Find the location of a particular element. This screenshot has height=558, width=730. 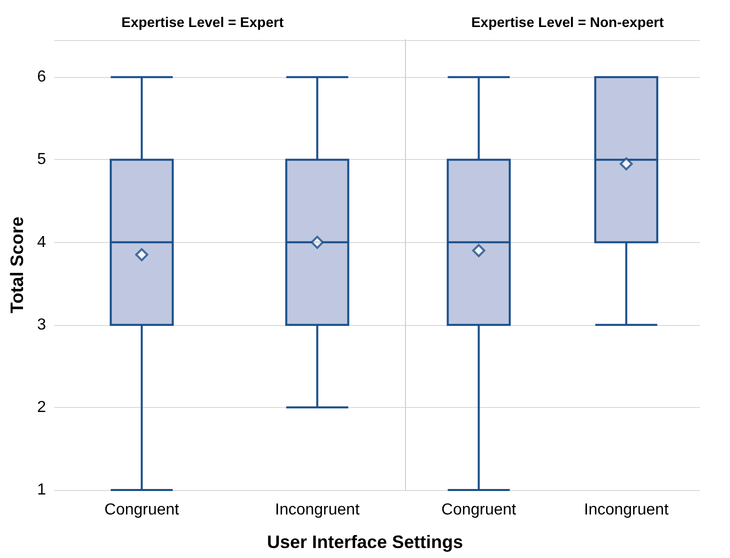

chart-title: Expertise Level = Expert is located at coordinates (202, 22).